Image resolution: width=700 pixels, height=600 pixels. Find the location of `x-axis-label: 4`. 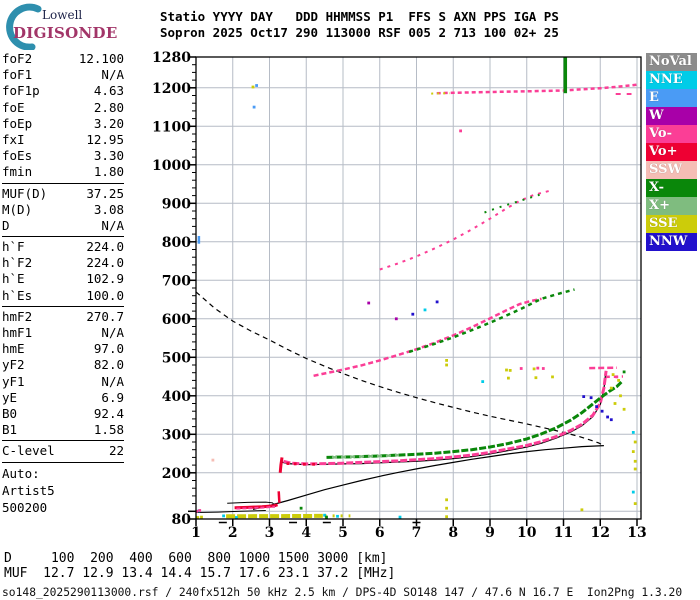

x-axis-label: 4 is located at coordinates (306, 533).